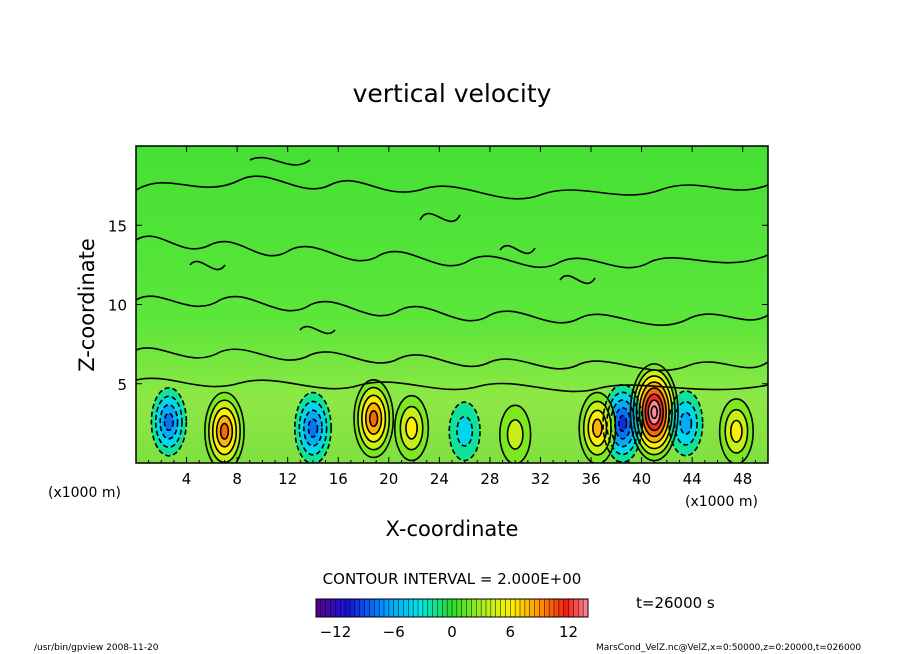 The height and width of the screenshot is (654, 904). I want to click on x-tick-label: 8, so click(237, 479).